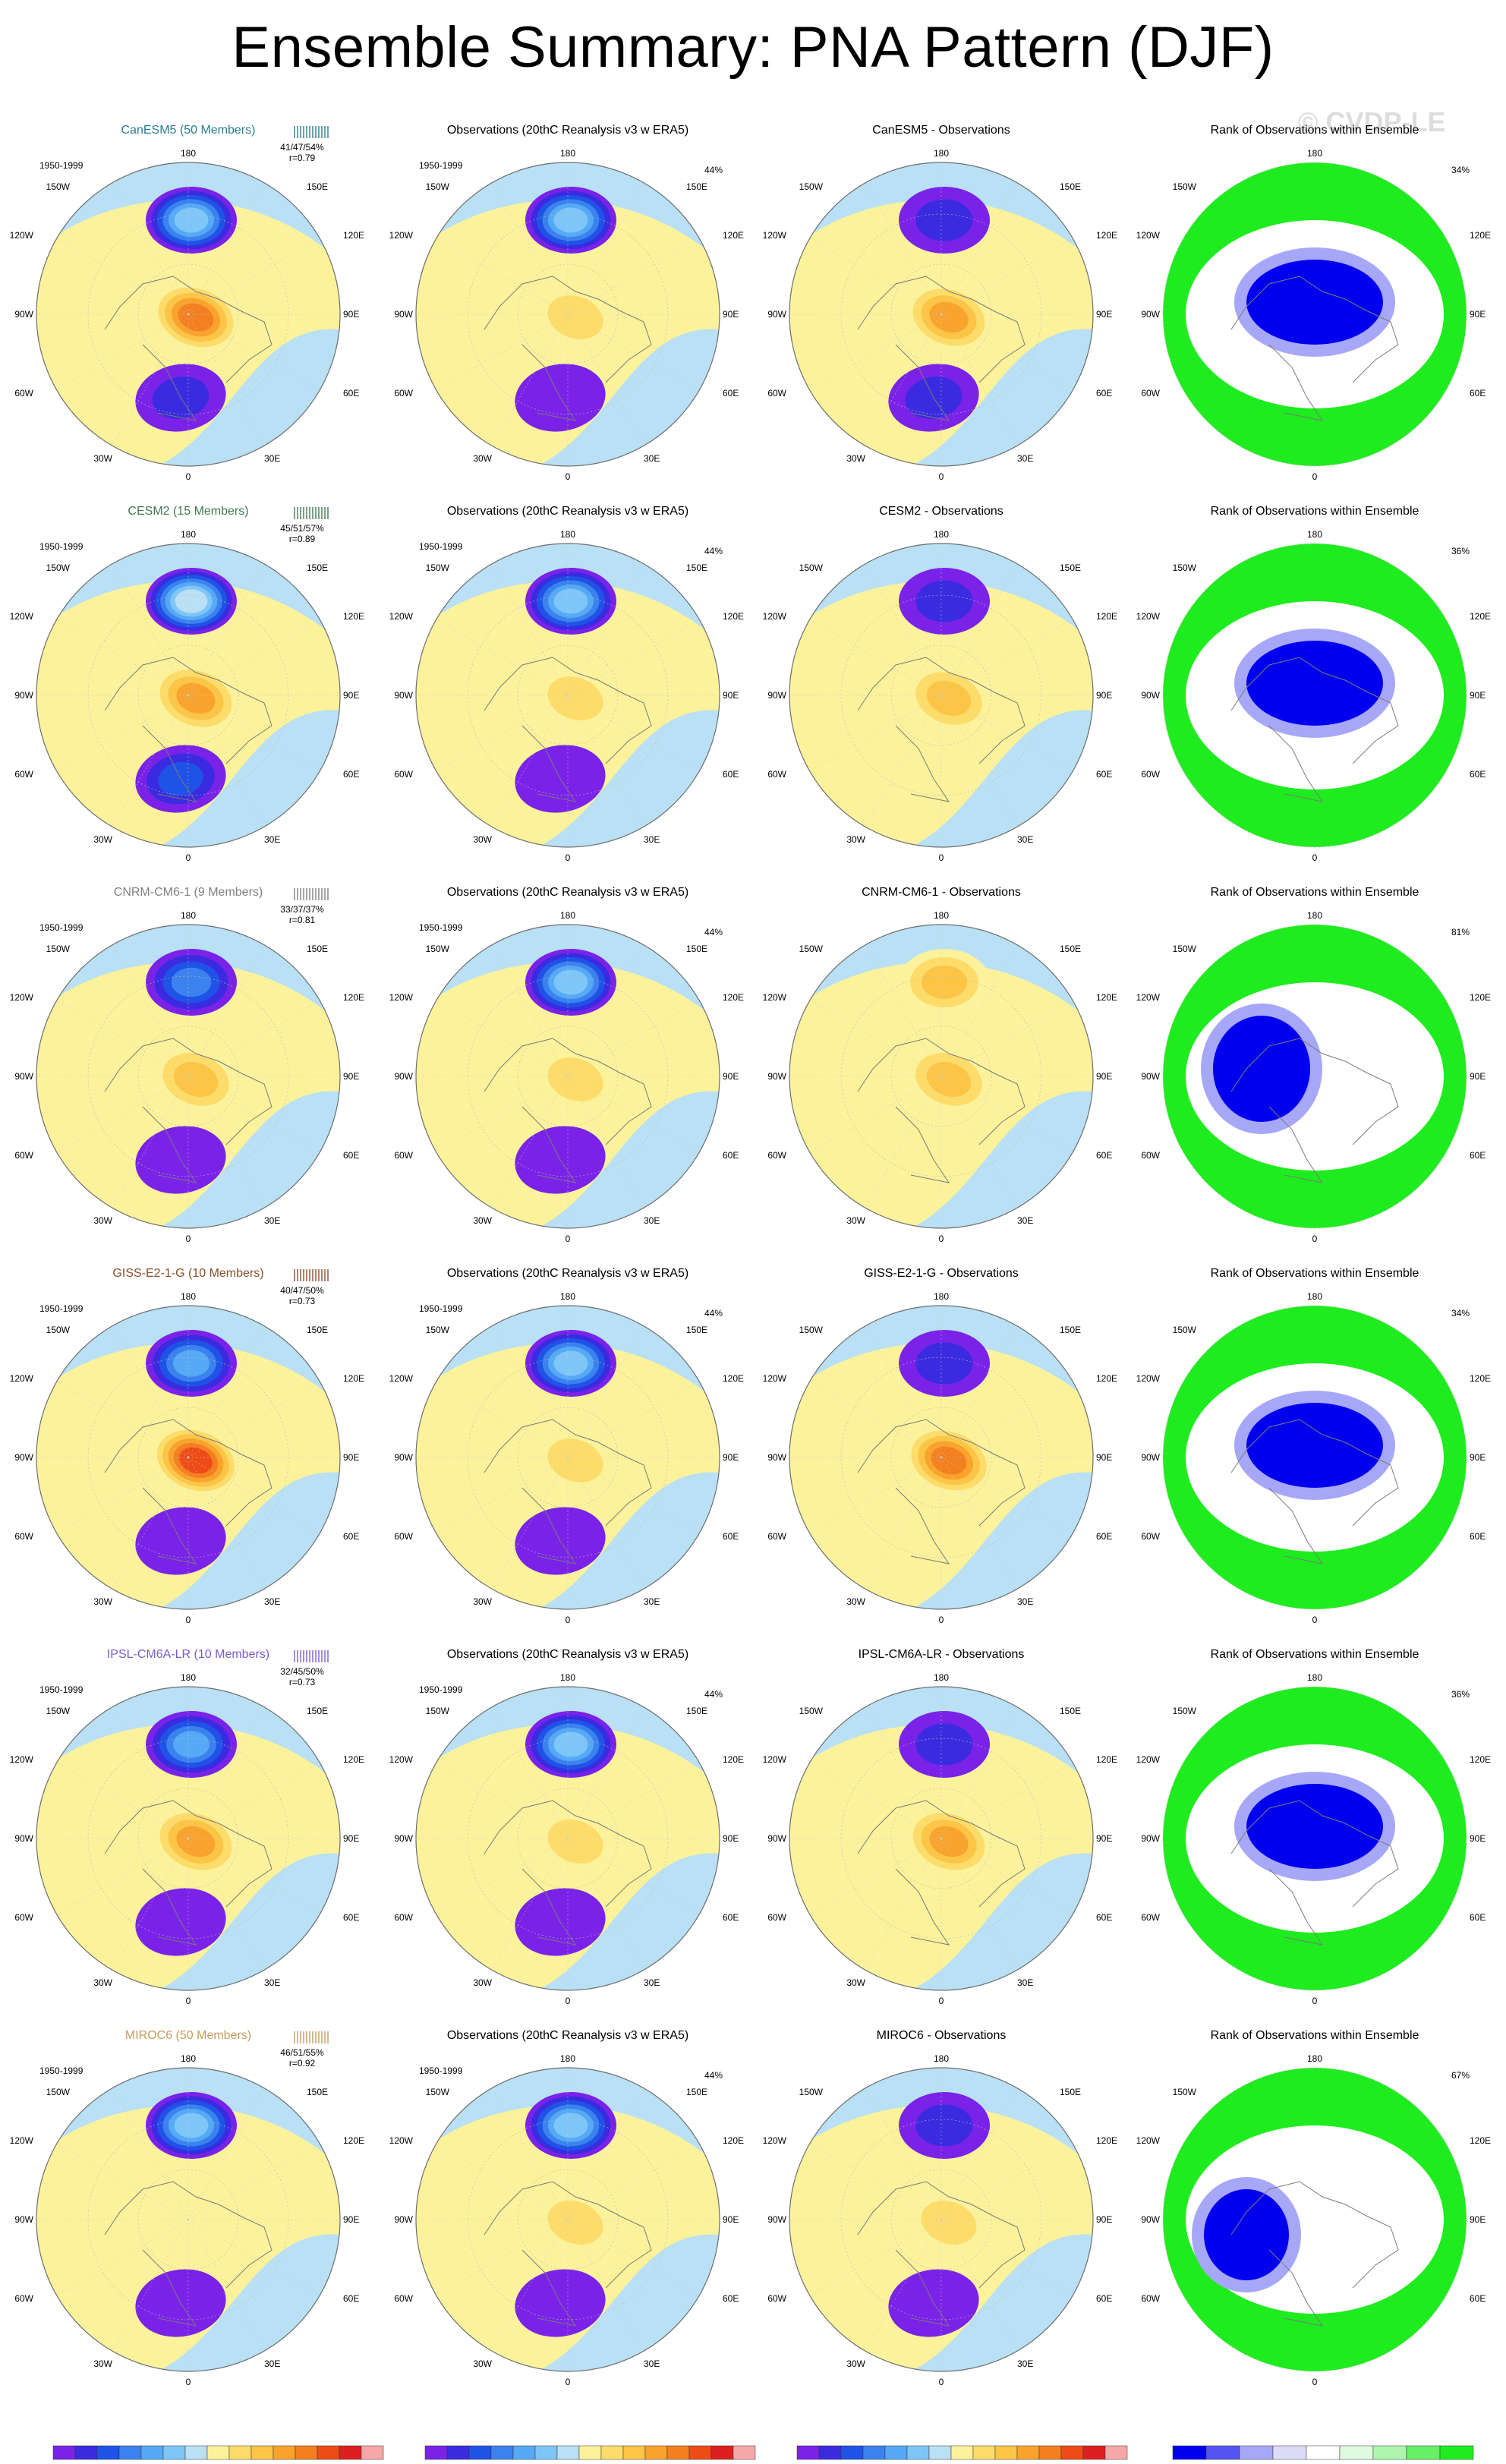 Image resolution: width=1506 pixels, height=2464 pixels. Describe the element at coordinates (1315, 893) in the screenshot. I see `rank-title: Rank of Observations within Ensemble` at that location.